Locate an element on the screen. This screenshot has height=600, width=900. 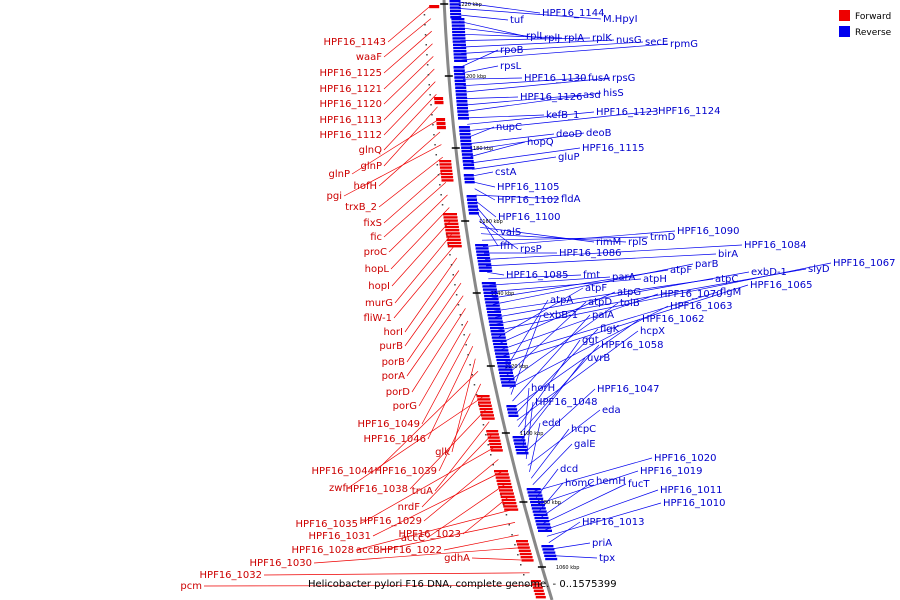
gene-label-forward-hopi: hopI is located at coordinates (379, 286).